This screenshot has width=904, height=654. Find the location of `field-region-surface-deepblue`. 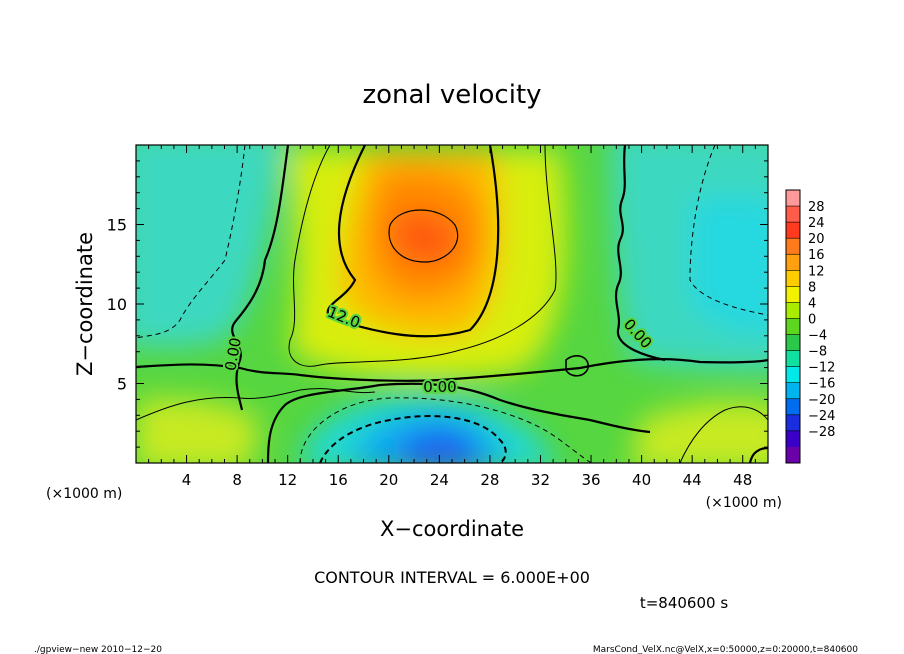

field-region-surface-deepblue is located at coordinates (438, 446).